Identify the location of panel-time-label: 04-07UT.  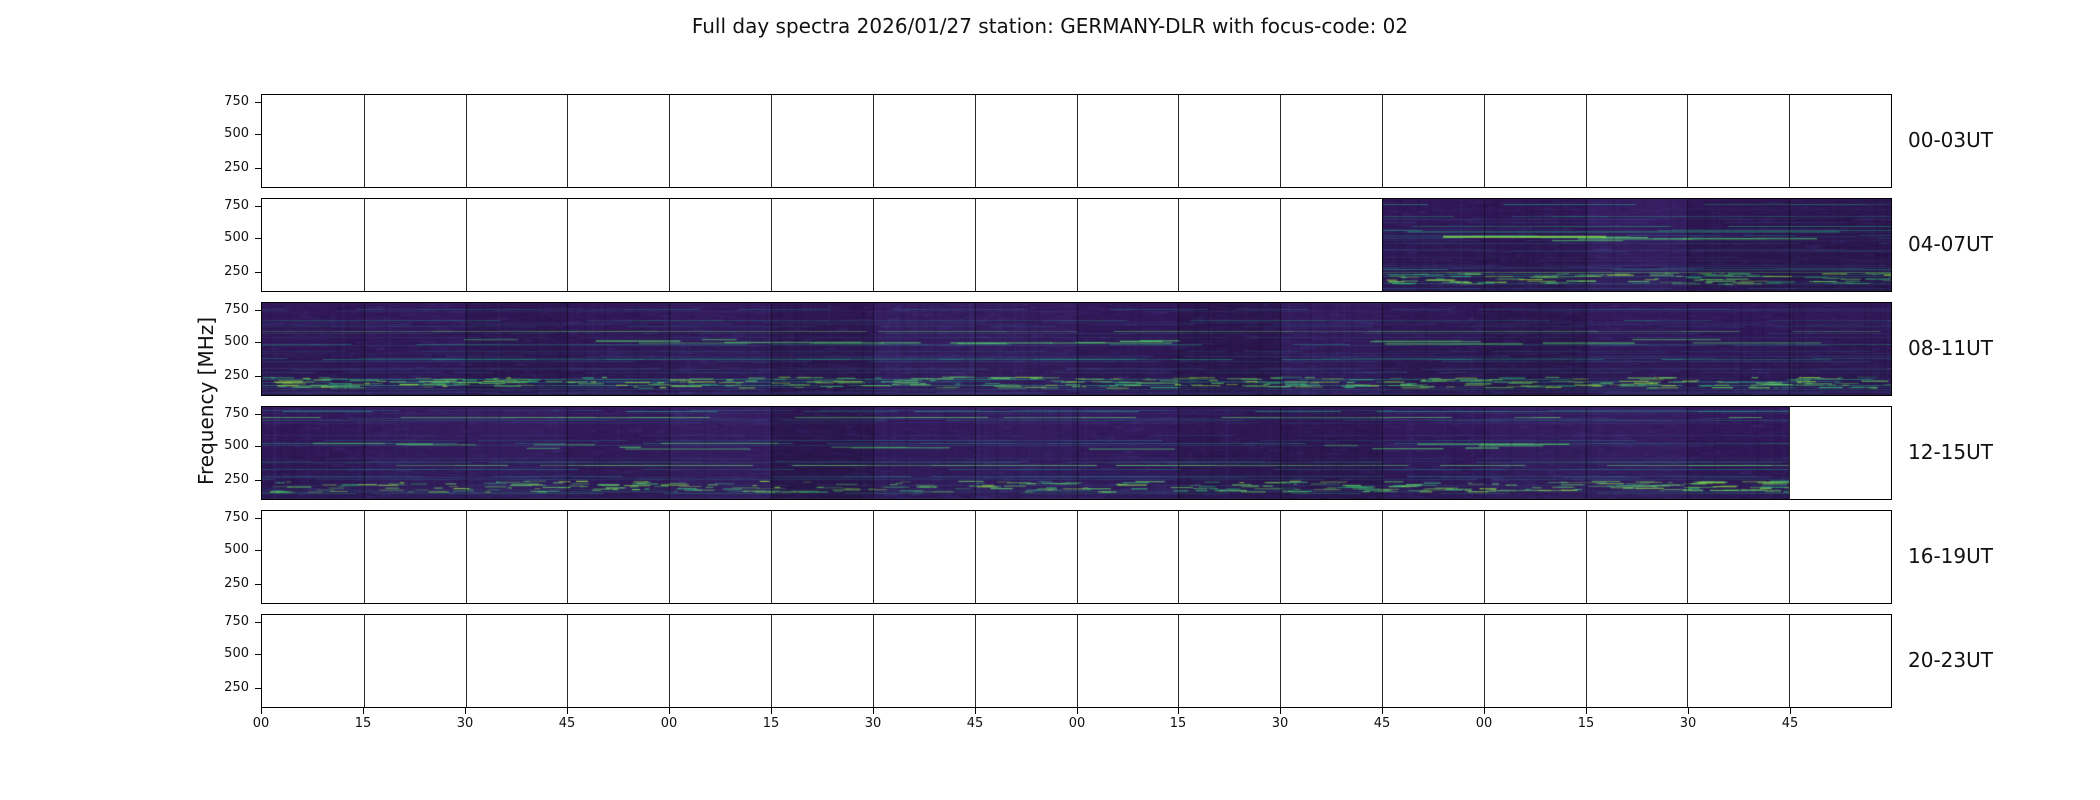
(1950, 244).